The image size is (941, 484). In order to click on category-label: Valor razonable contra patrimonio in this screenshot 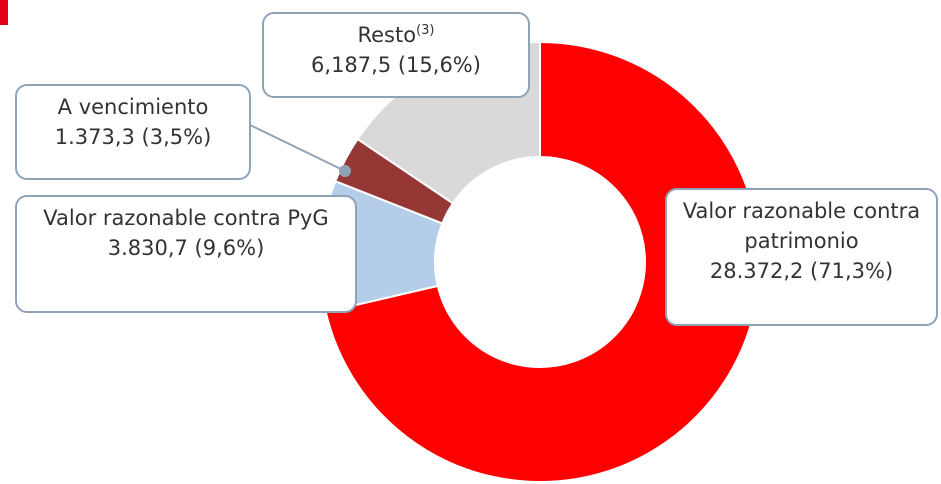, I will do `click(801, 226)`.